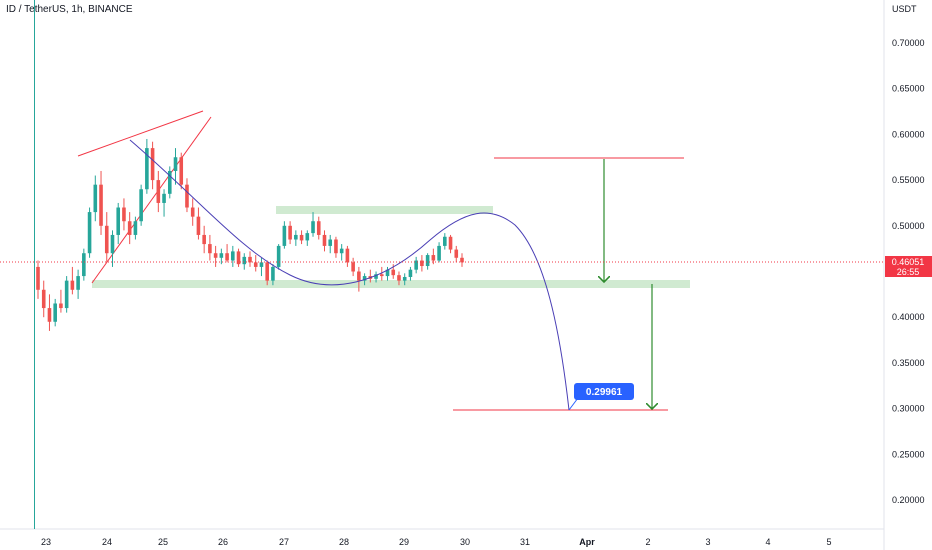 This screenshot has height=550, width=932. I want to click on time-tick-label: 29, so click(404, 542).